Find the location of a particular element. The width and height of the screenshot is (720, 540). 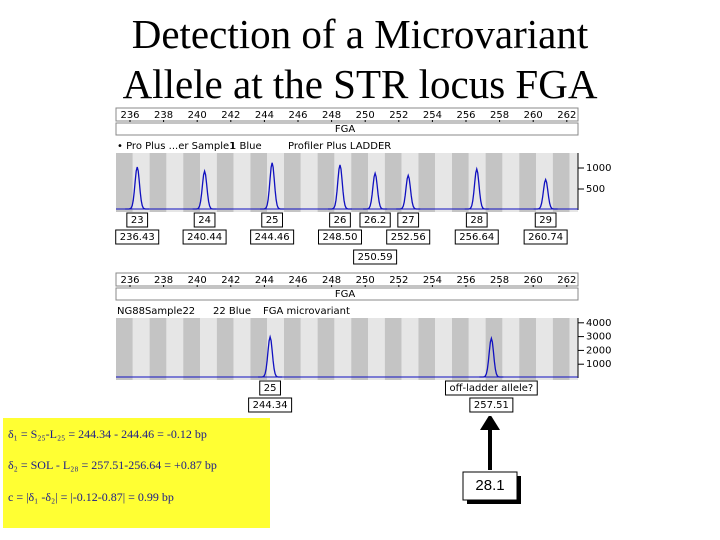

allele-label: 27 is located at coordinates (408, 220).